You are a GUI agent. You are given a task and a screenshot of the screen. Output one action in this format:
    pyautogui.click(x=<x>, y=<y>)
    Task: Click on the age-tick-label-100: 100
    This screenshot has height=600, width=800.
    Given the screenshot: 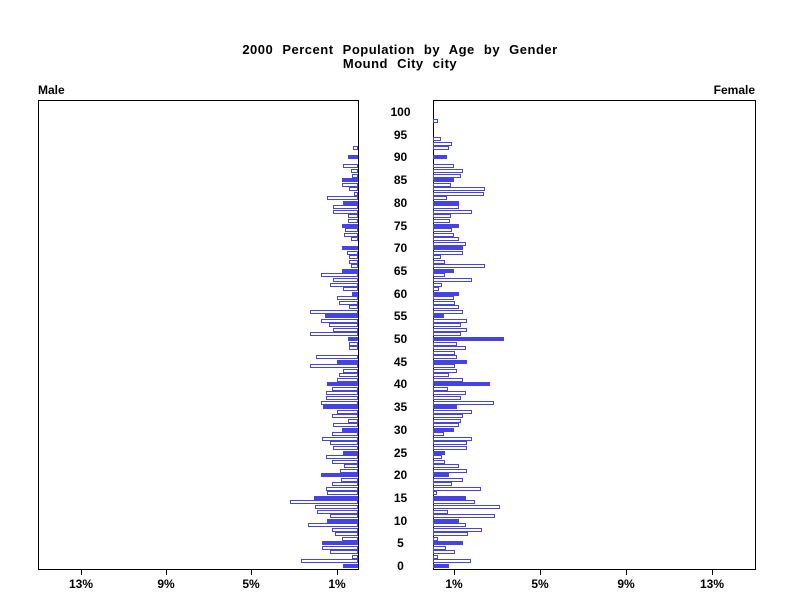 What is the action you would take?
    pyautogui.click(x=400, y=112)
    